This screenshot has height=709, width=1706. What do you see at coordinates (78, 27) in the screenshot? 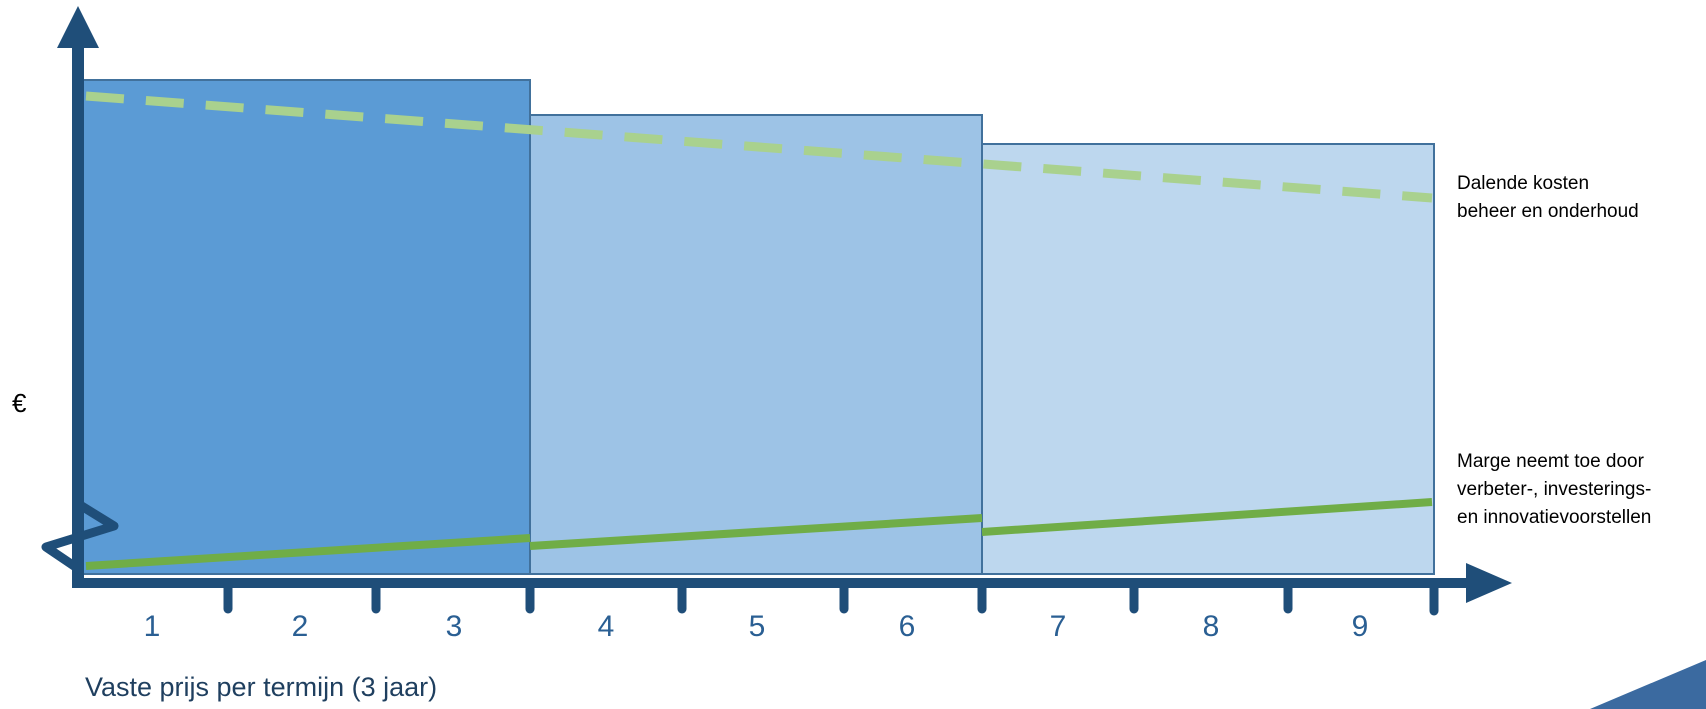
I see `y-axis-arrowhead` at bounding box center [78, 27].